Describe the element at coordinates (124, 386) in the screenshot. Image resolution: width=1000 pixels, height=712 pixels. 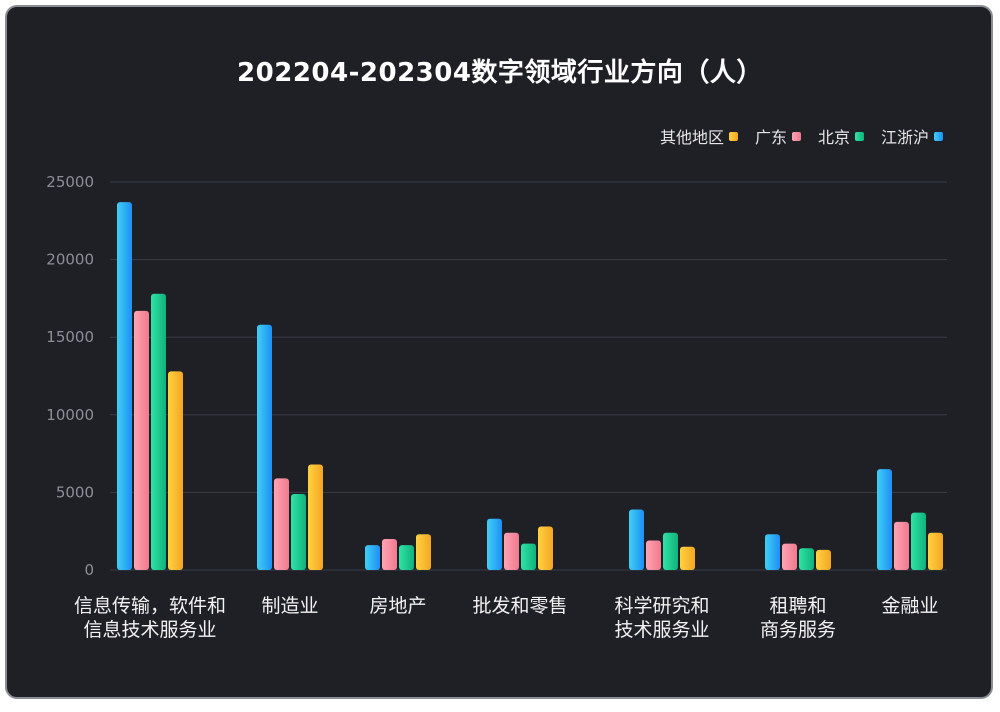
I see `bar-江浙沪-0` at that location.